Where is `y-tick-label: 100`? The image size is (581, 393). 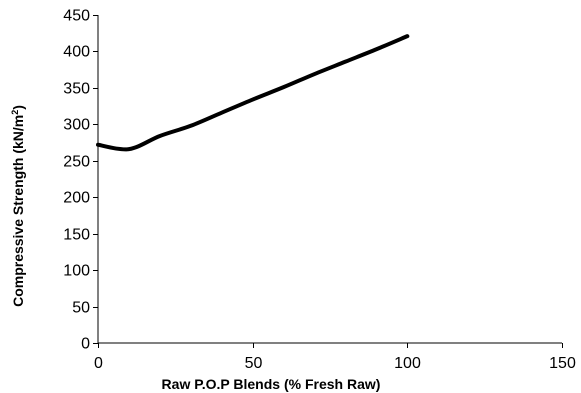 y-tick-label: 100 is located at coordinates (76, 271).